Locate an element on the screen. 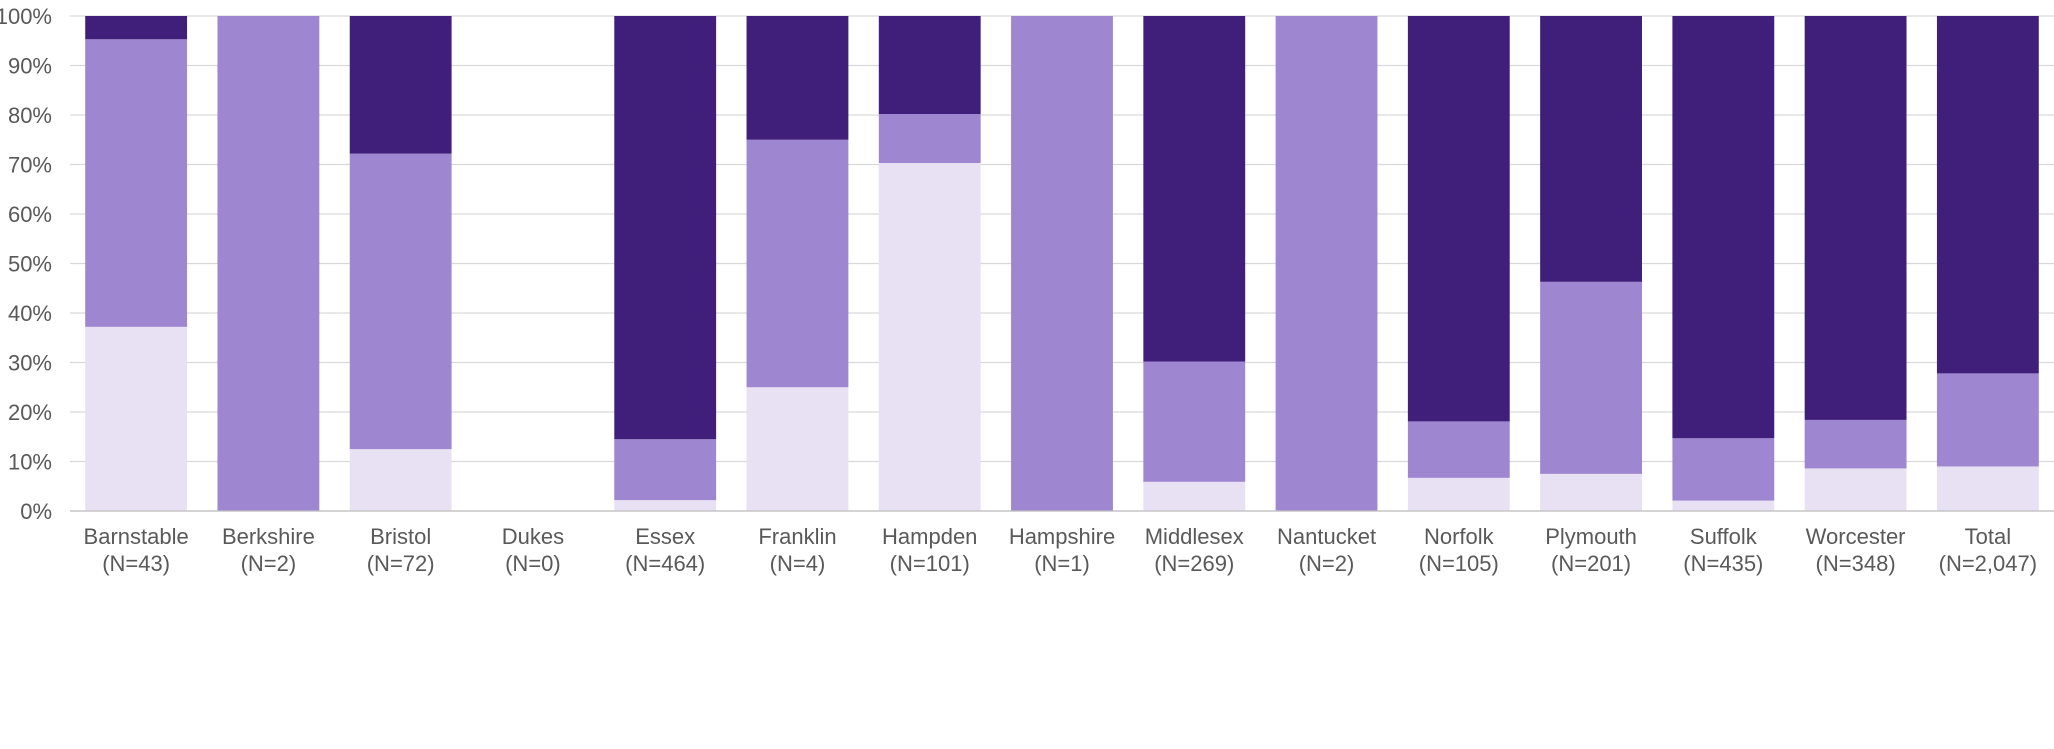  category-label: Bristol is located at coordinates (400, 536).